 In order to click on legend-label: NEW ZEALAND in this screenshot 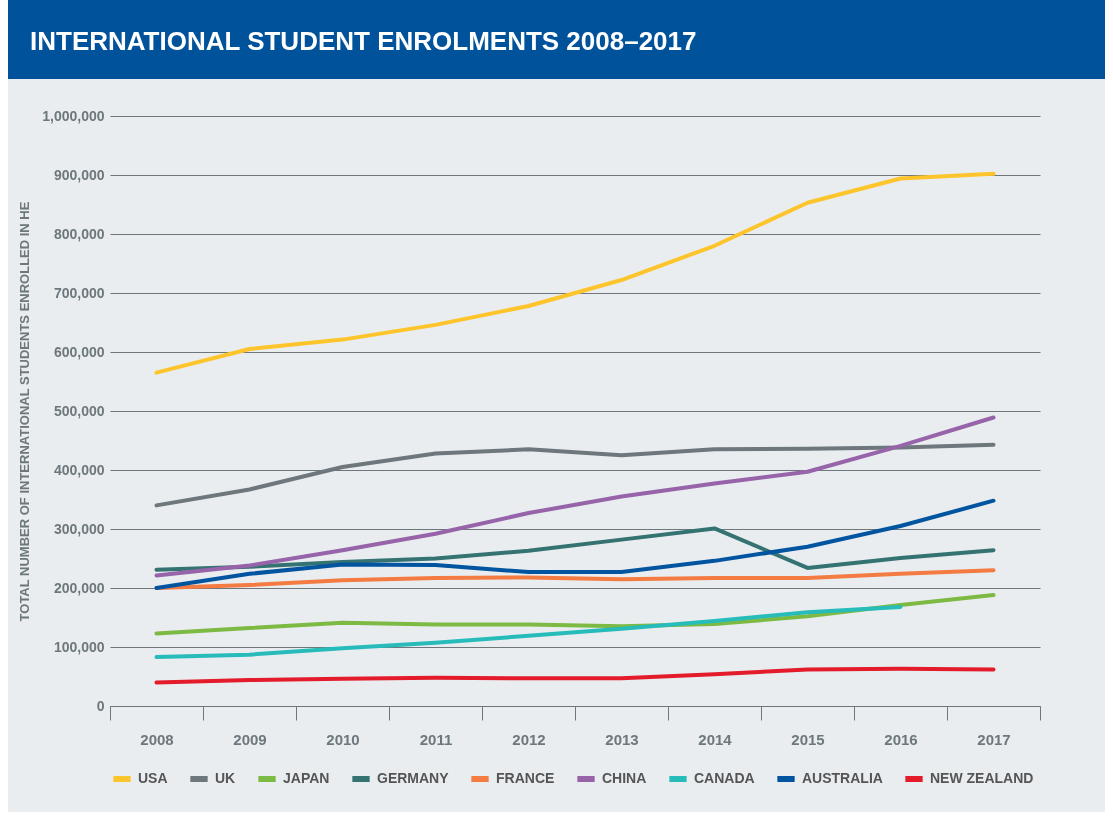, I will do `click(982, 778)`.